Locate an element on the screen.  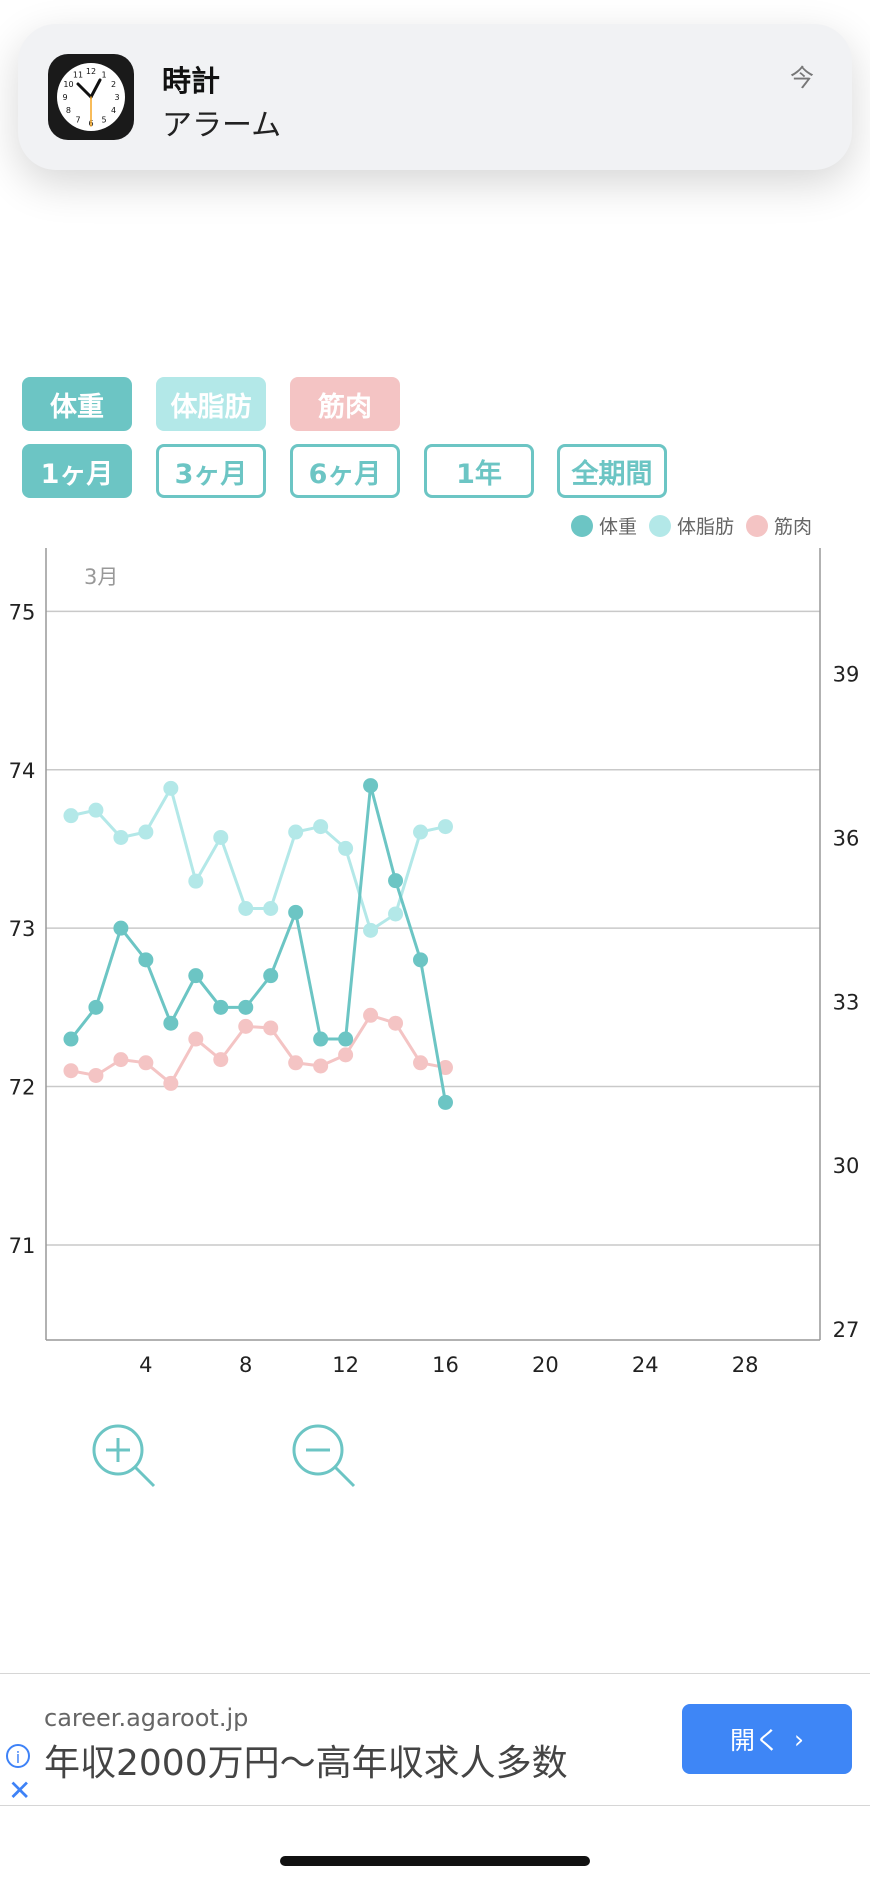
toggle-bodyfat-button: 体脂肪 is located at coordinates (211, 404).